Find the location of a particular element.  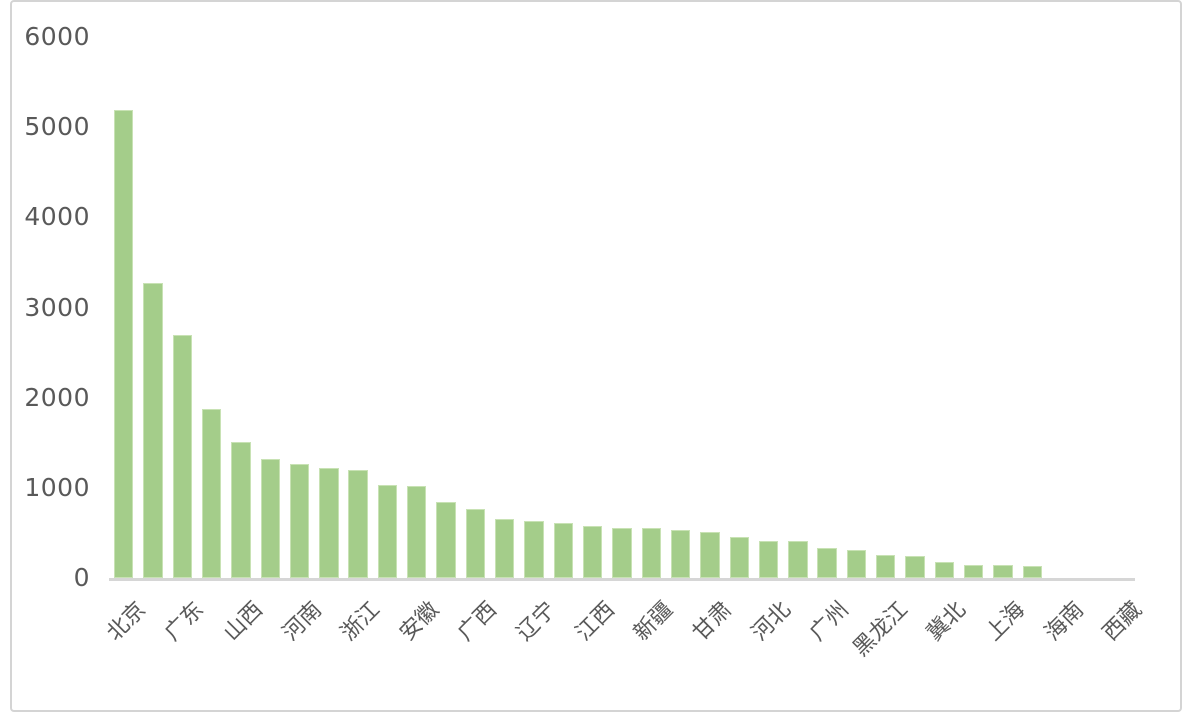

x-tick-label: 北京 is located at coordinates (126, 622).